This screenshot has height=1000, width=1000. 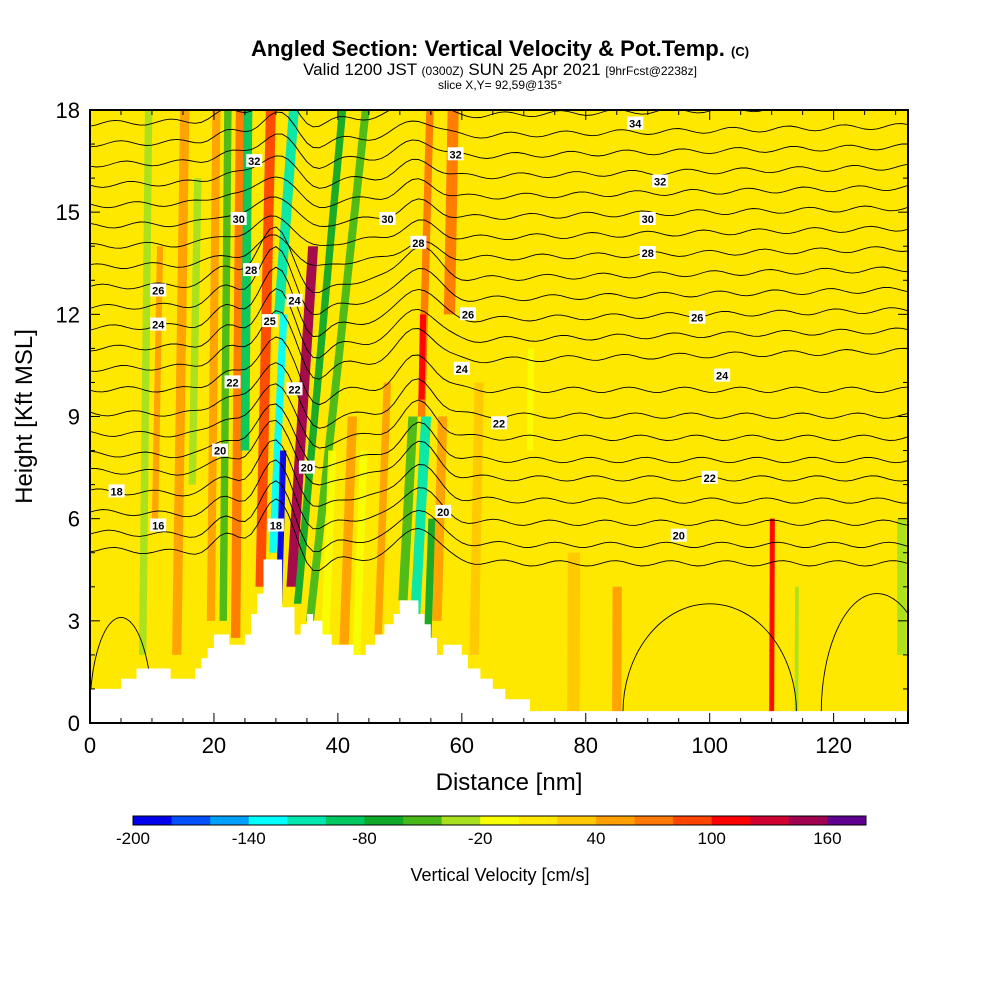 What do you see at coordinates (586, 745) in the screenshot?
I see `x-tick-label: 80` at bounding box center [586, 745].